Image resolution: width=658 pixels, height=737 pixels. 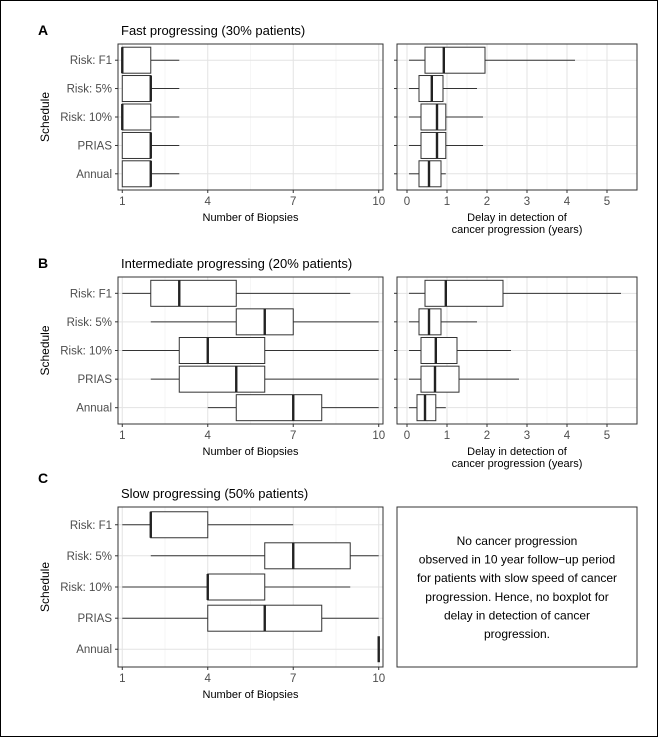 I want to click on note-line: progression., so click(x=517, y=634).